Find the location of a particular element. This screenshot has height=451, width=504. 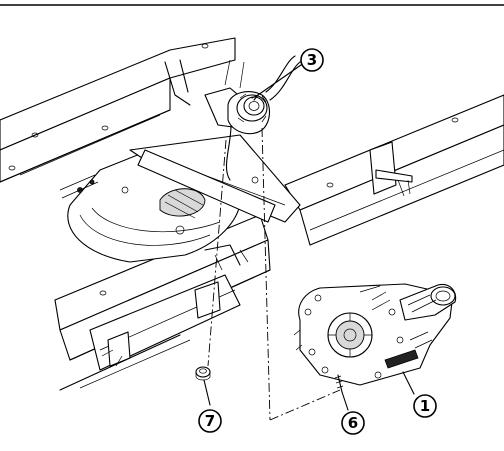

callout-6-label: 6 is located at coordinates (353, 423).